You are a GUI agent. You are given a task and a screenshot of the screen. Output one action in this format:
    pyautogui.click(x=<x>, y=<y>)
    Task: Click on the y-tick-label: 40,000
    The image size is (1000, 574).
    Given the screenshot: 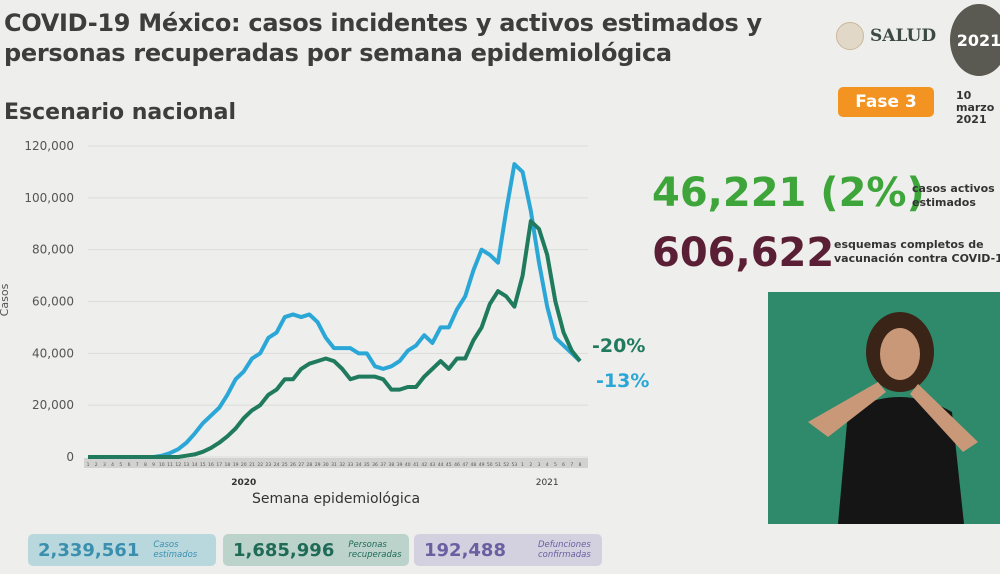 What is the action you would take?
    pyautogui.click(x=53, y=353)
    